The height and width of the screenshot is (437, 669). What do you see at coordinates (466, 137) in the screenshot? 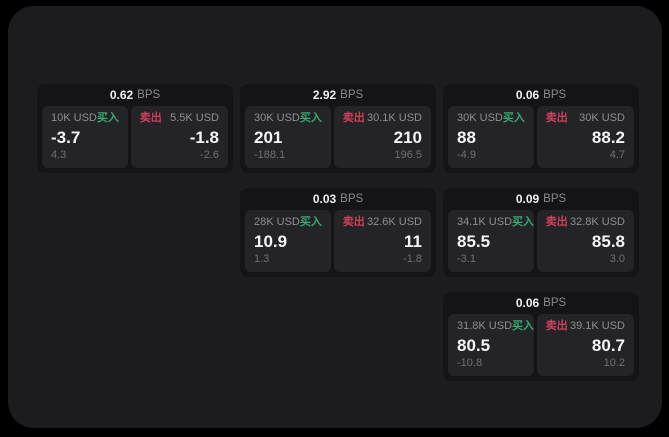
I see `buy-price: 88` at bounding box center [466, 137].